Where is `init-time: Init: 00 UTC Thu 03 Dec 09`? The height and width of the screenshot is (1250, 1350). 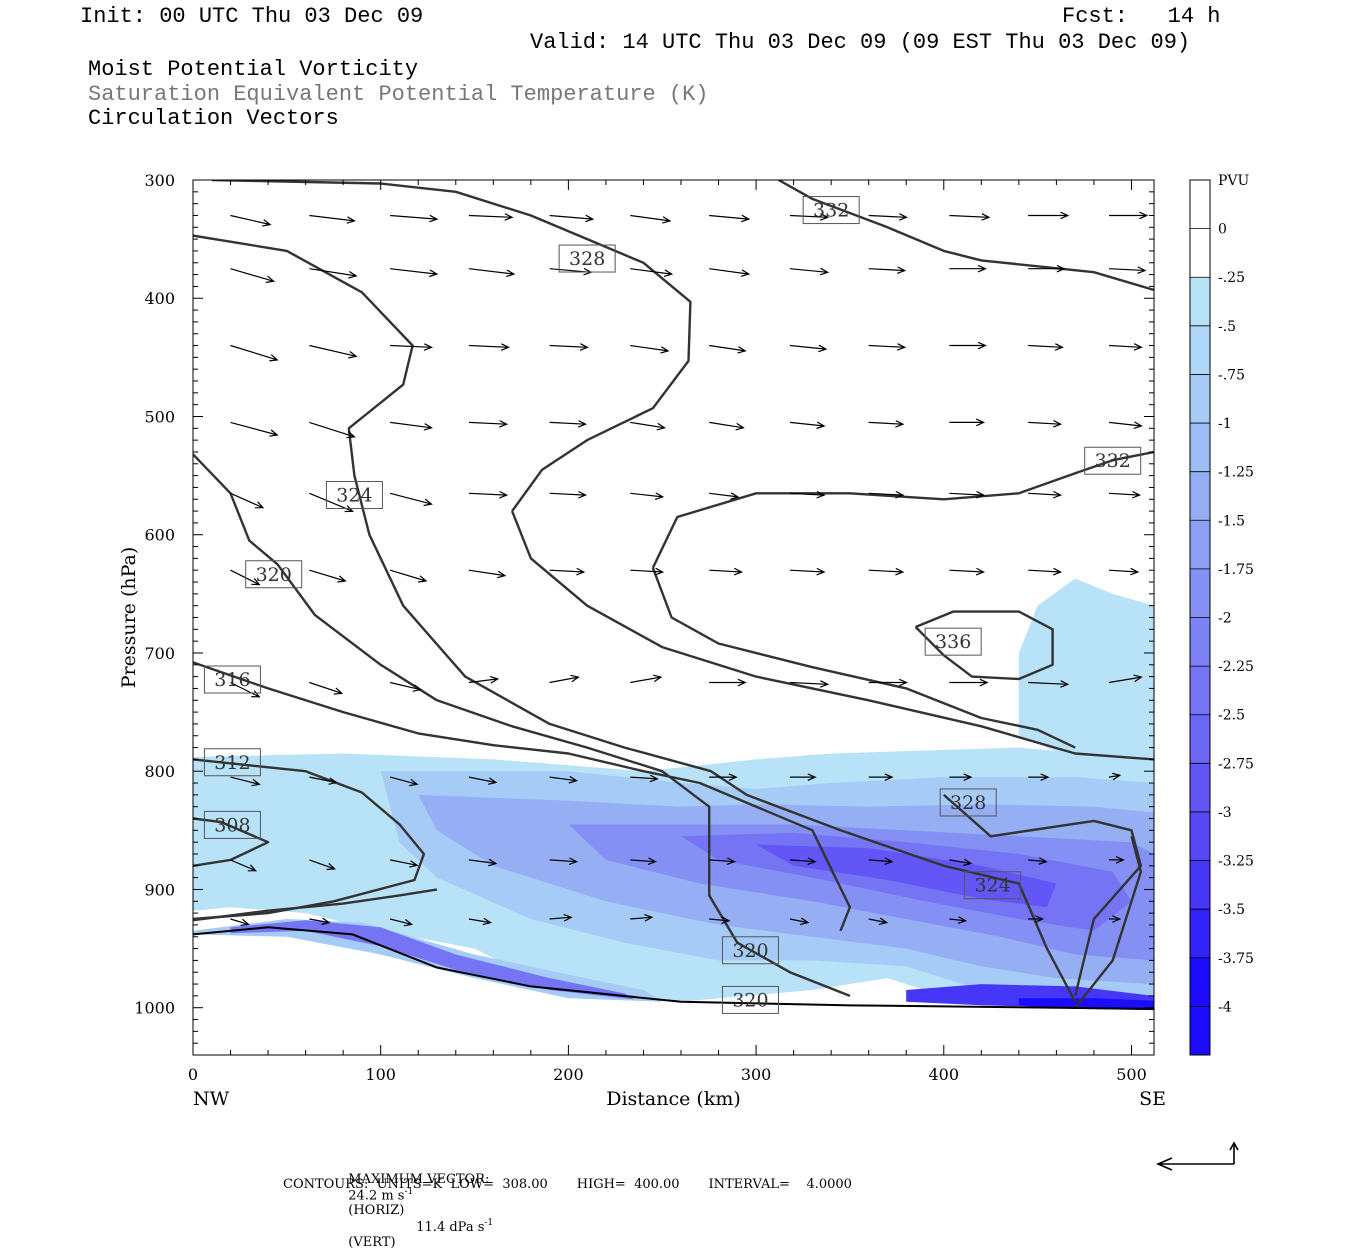
init-time: Init: 00 UTC Thu 03 Dec 09 is located at coordinates (252, 16).